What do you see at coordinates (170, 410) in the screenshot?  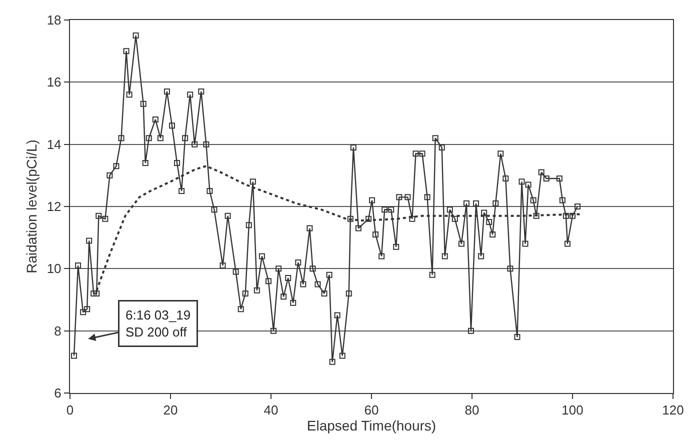 I see `x-tick-label: 20` at bounding box center [170, 410].